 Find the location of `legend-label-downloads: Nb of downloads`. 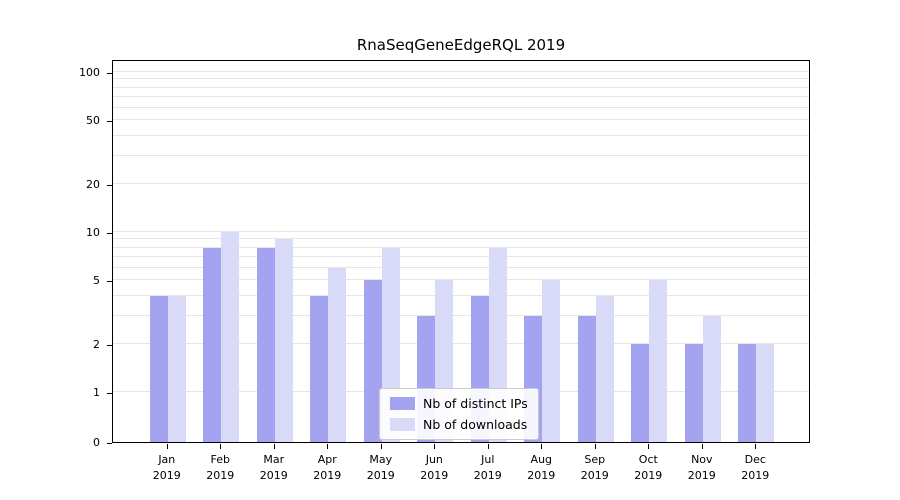

legend-label-downloads: Nb of downloads is located at coordinates (475, 424).